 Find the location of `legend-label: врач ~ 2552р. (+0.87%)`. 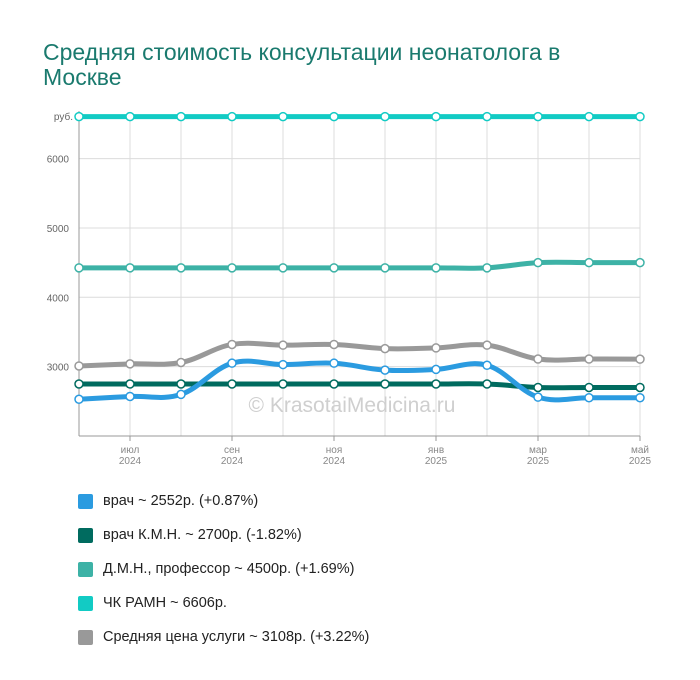

legend-label: врач ~ 2552р. (+0.87%) is located at coordinates (181, 501).